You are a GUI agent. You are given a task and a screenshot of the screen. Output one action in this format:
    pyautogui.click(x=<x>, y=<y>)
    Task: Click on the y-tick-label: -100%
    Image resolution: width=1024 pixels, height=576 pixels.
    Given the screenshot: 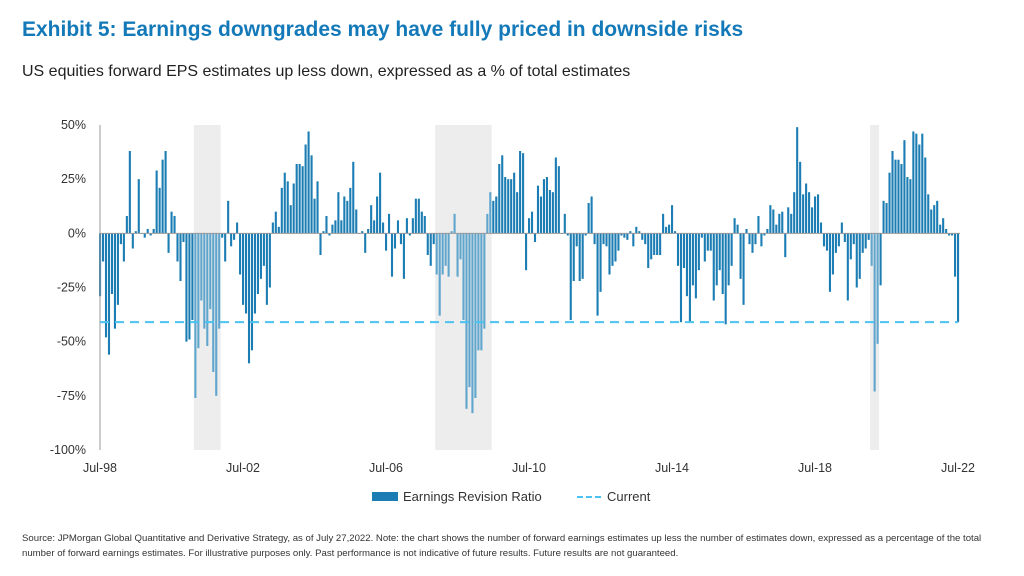 What is the action you would take?
    pyautogui.click(x=68, y=450)
    